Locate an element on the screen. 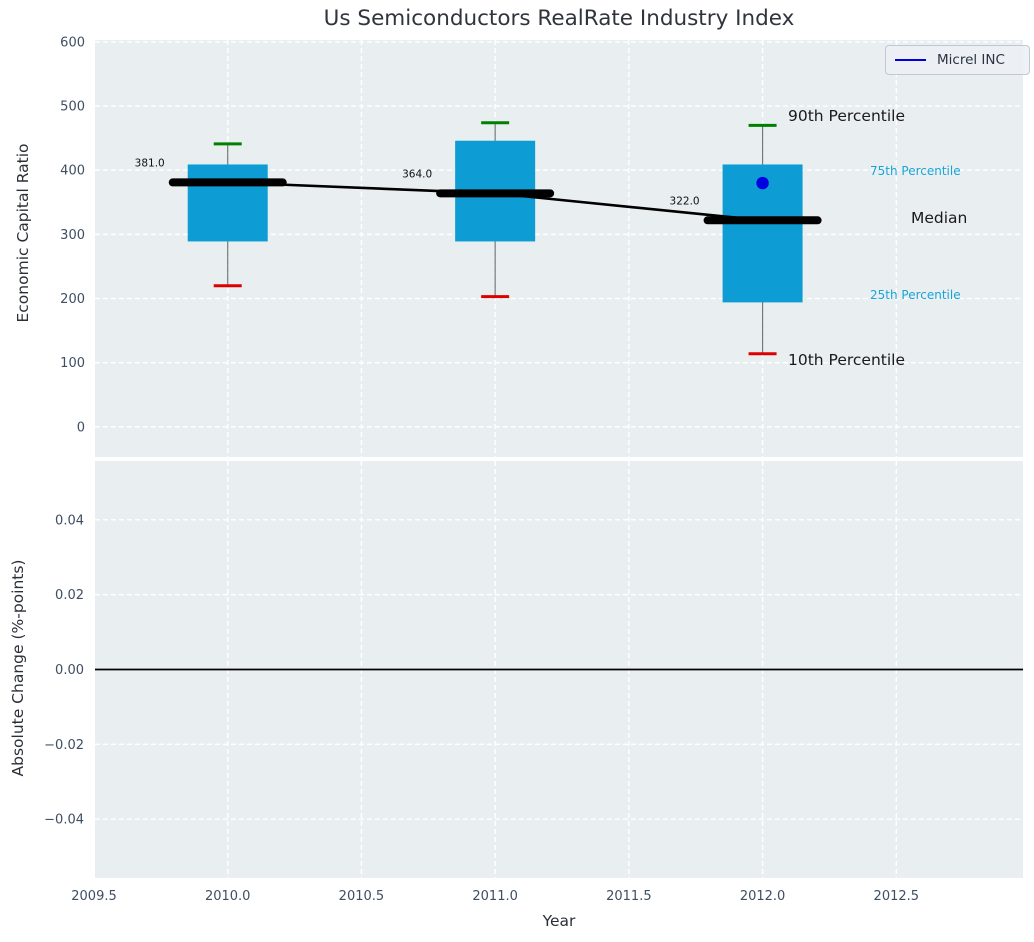  legend-label: Micrel INC is located at coordinates (971, 60).